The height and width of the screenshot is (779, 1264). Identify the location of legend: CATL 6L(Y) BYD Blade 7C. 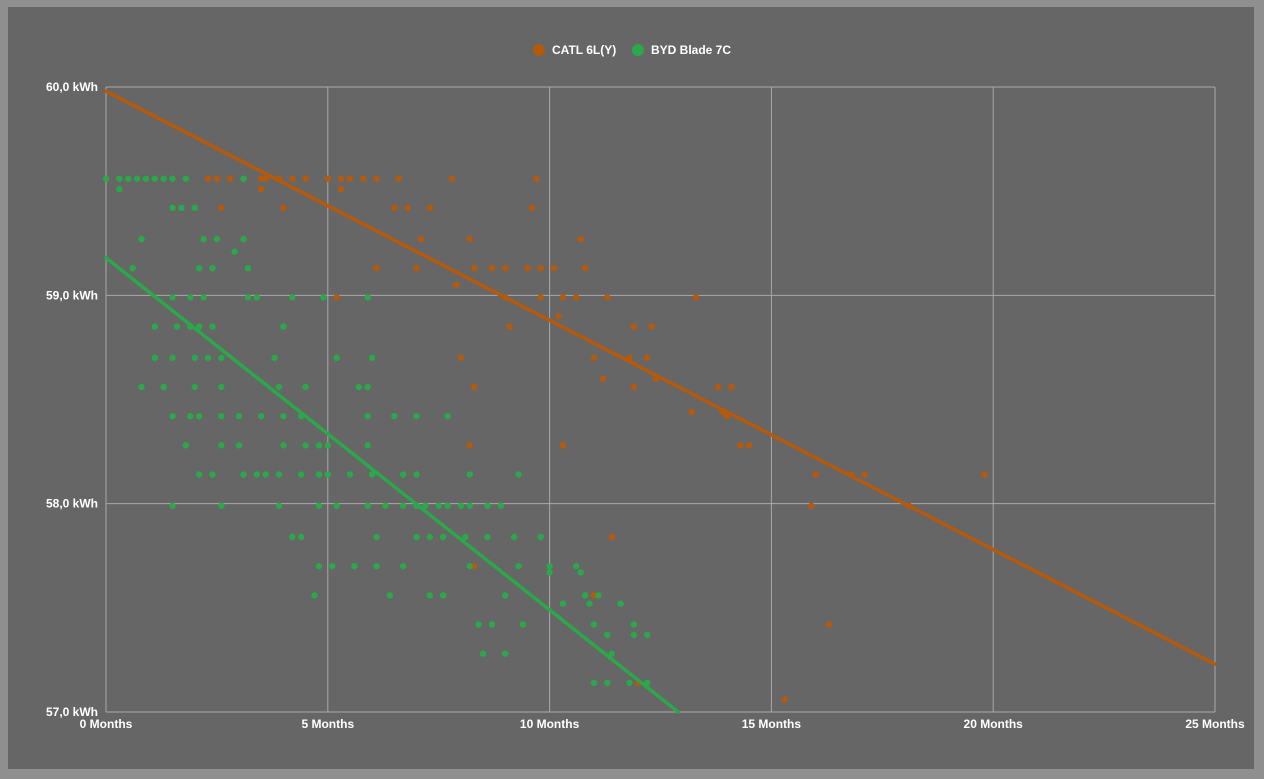
(632, 50).